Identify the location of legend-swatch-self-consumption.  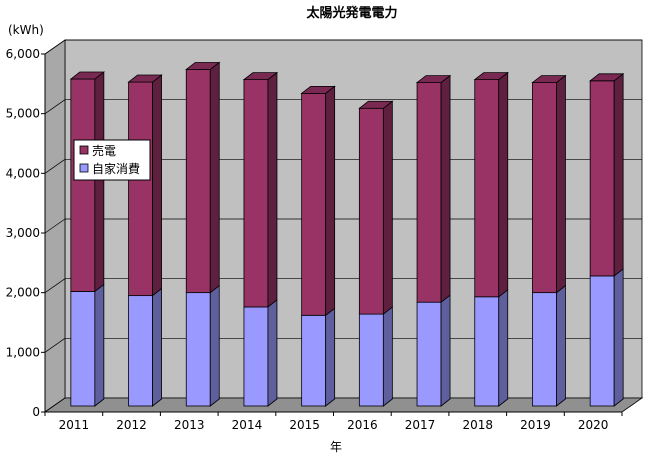
(84, 168).